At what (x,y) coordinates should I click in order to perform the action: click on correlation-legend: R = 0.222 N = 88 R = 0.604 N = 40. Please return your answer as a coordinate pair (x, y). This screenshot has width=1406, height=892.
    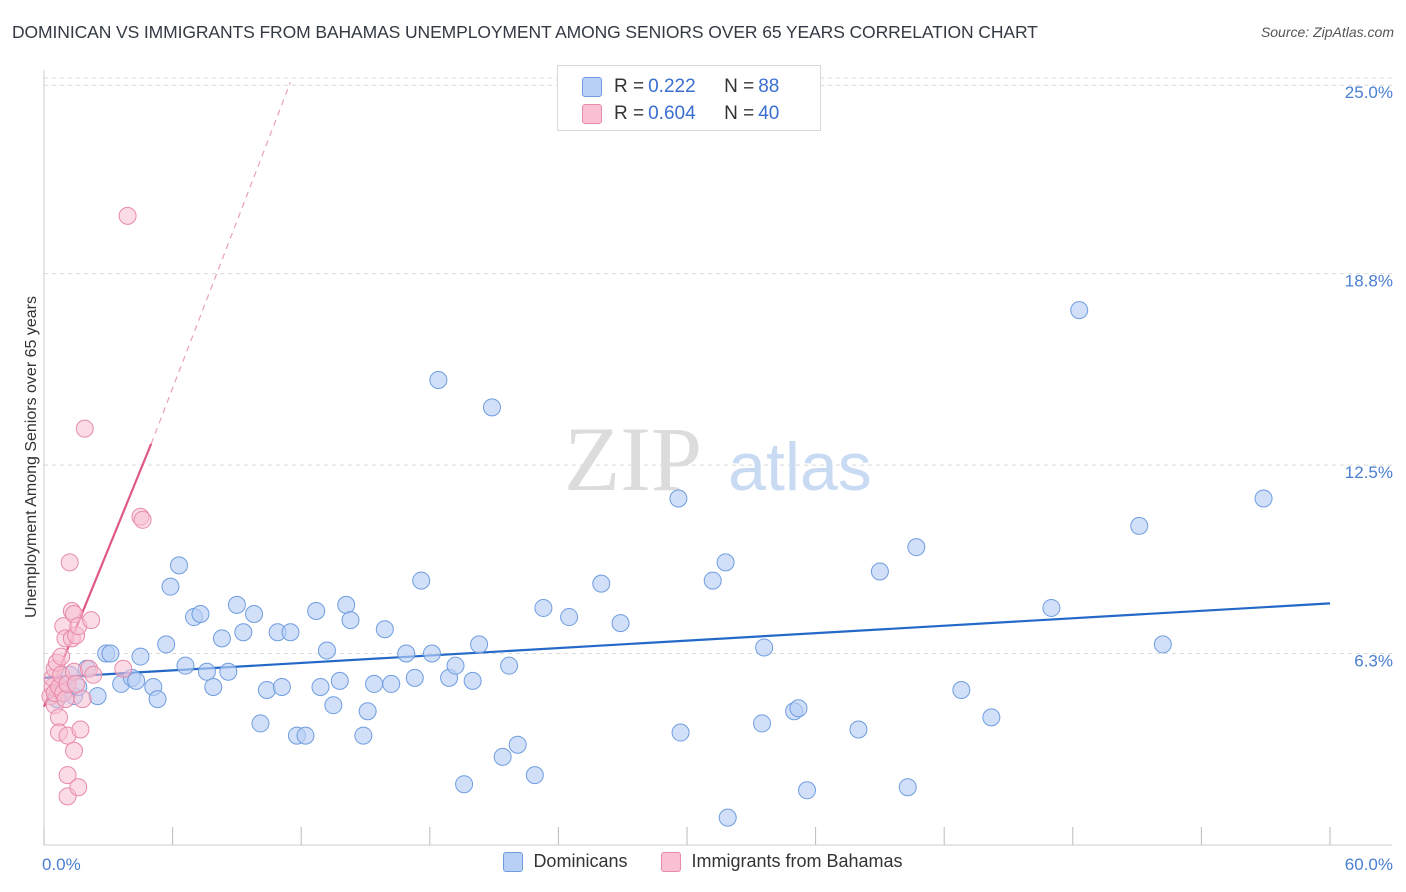
    Looking at the image, I should click on (689, 98).